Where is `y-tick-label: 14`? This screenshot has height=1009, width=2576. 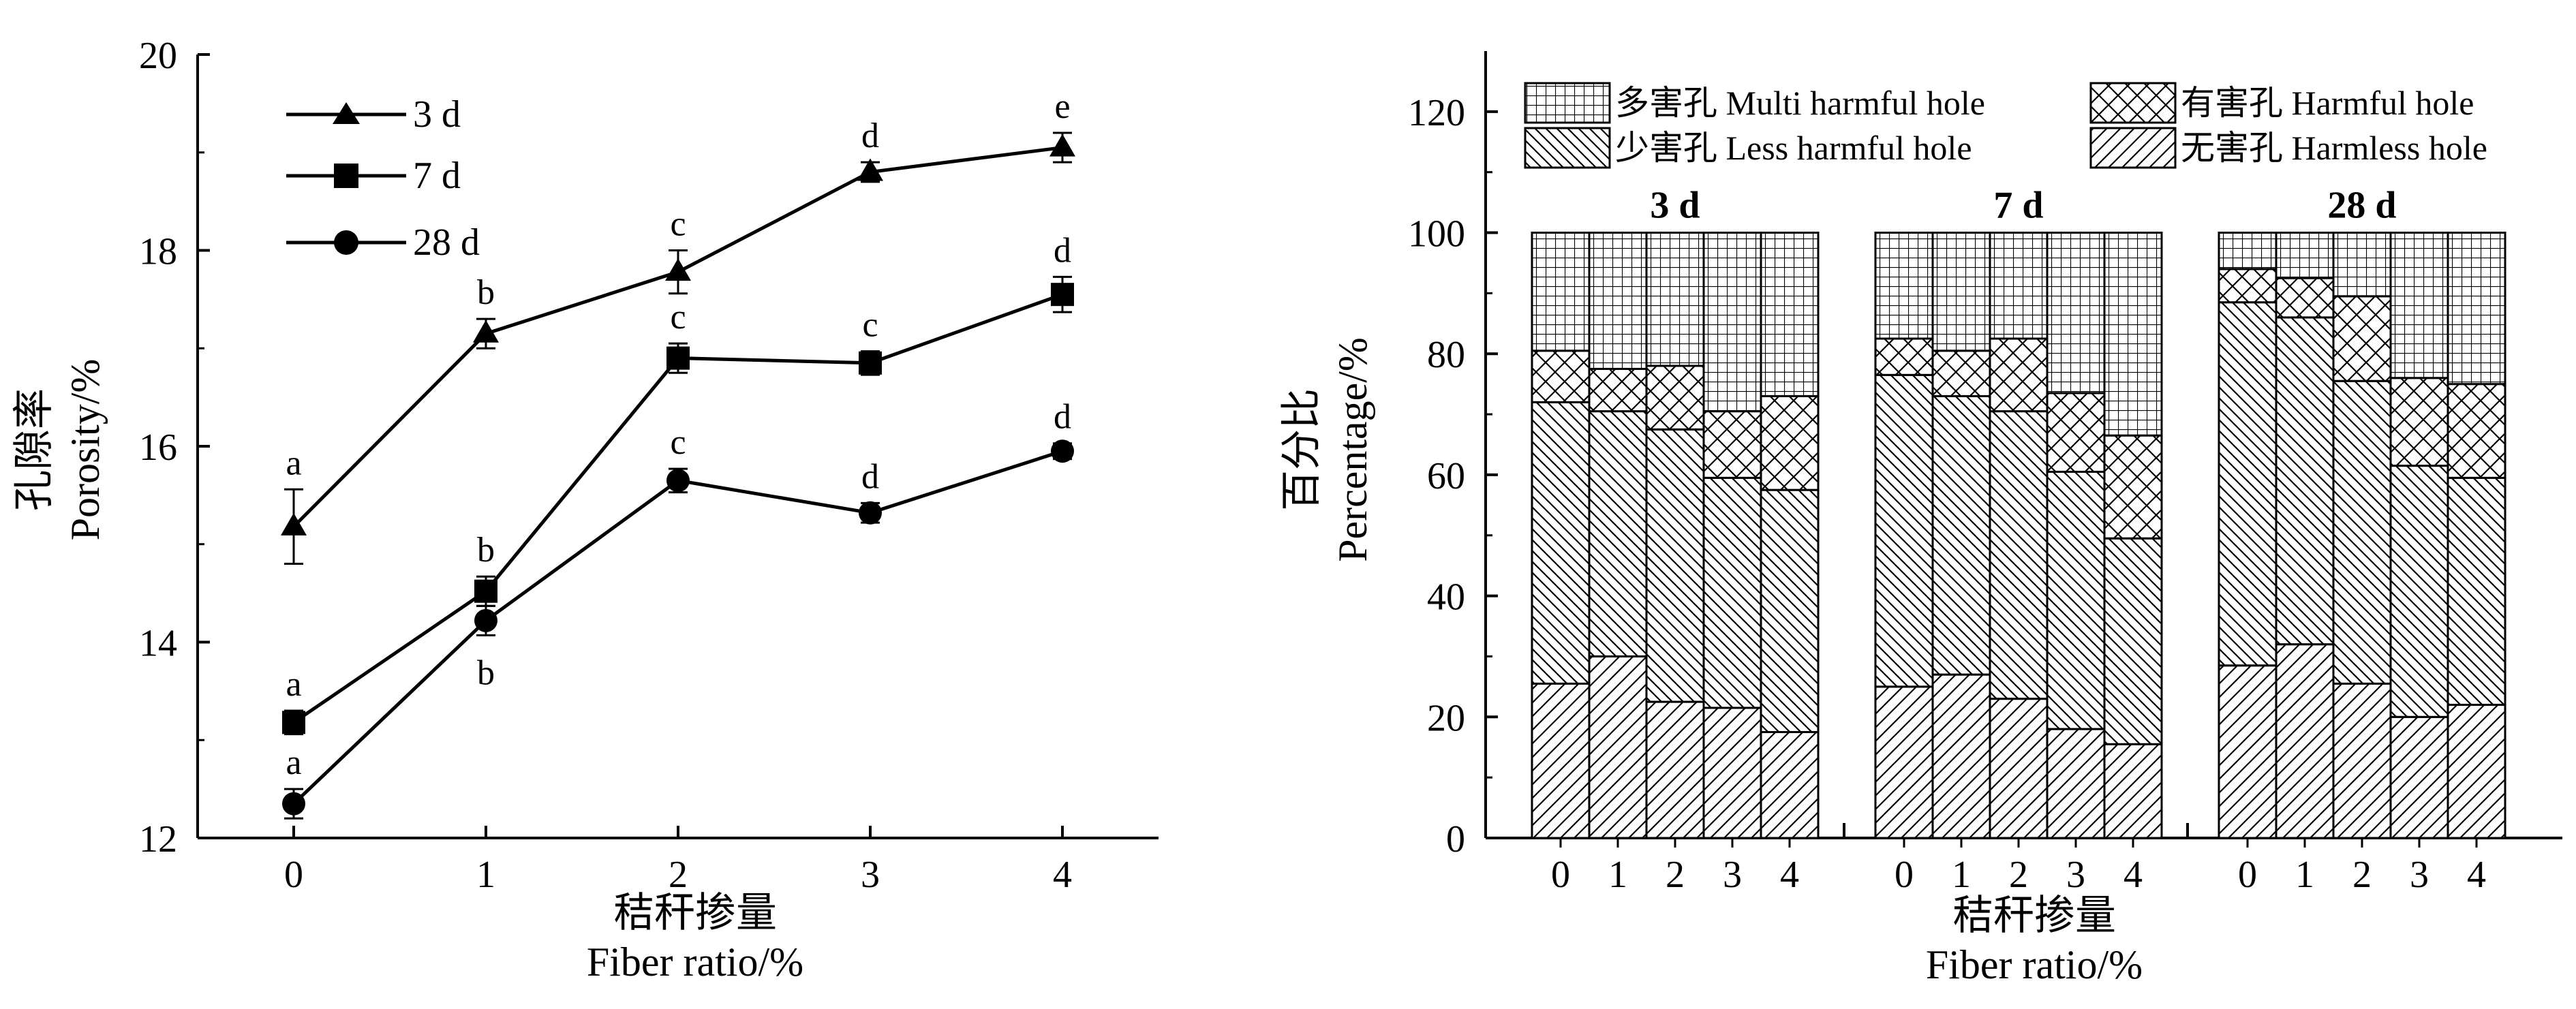
y-tick-label: 14 is located at coordinates (158, 644).